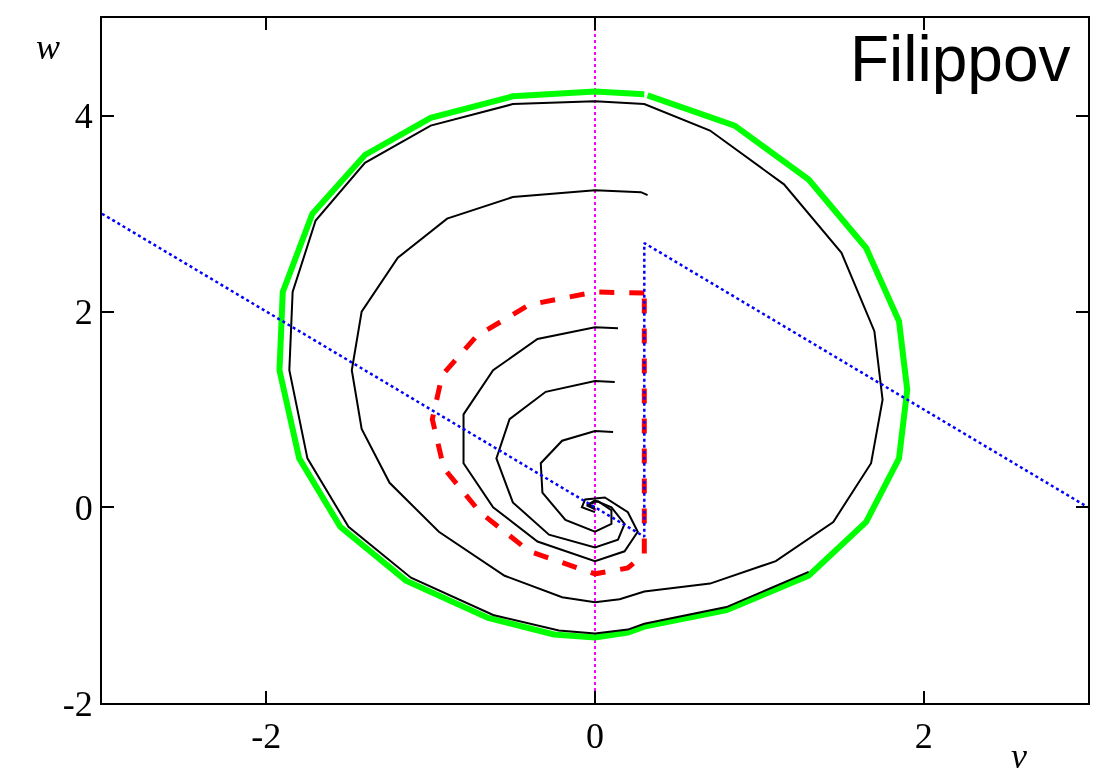  Describe the element at coordinates (1019, 756) in the screenshot. I see `x-axis-title: v` at that location.